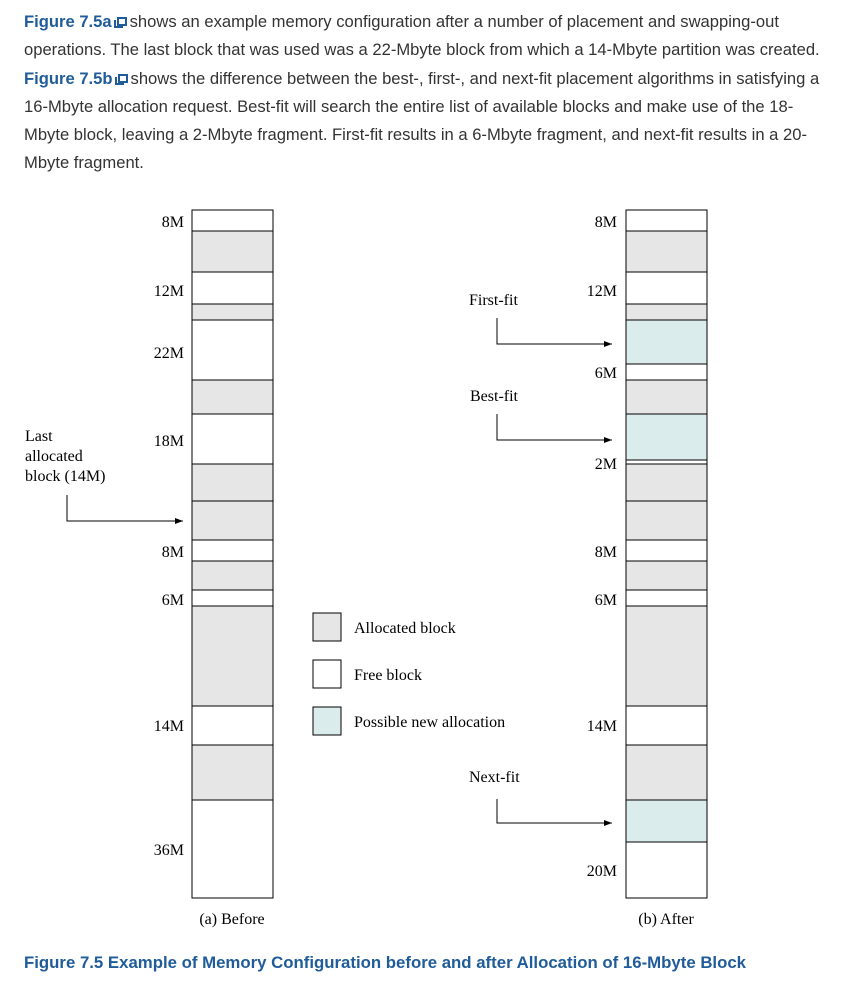 The height and width of the screenshot is (990, 859). I want to click on after-label-8m-2: 8M, so click(606, 552).